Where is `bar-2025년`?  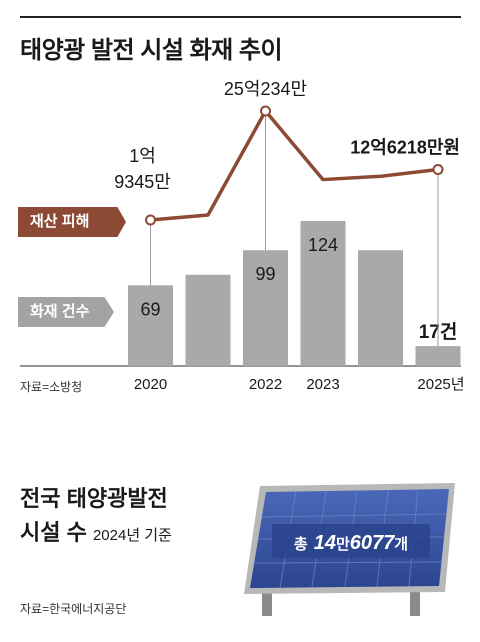
bar-2025년 is located at coordinates (438, 356).